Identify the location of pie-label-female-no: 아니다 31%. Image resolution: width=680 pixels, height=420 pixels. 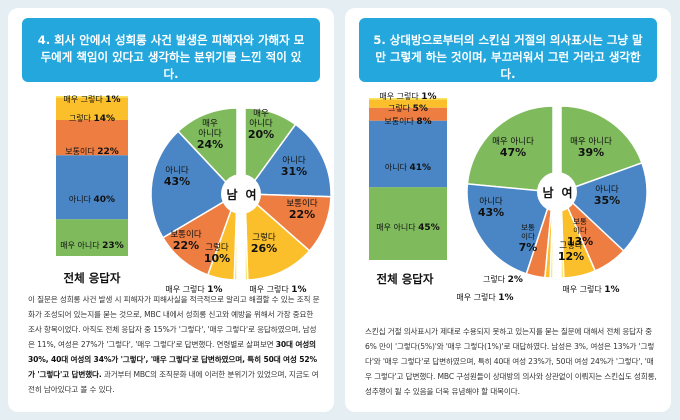
(294, 166).